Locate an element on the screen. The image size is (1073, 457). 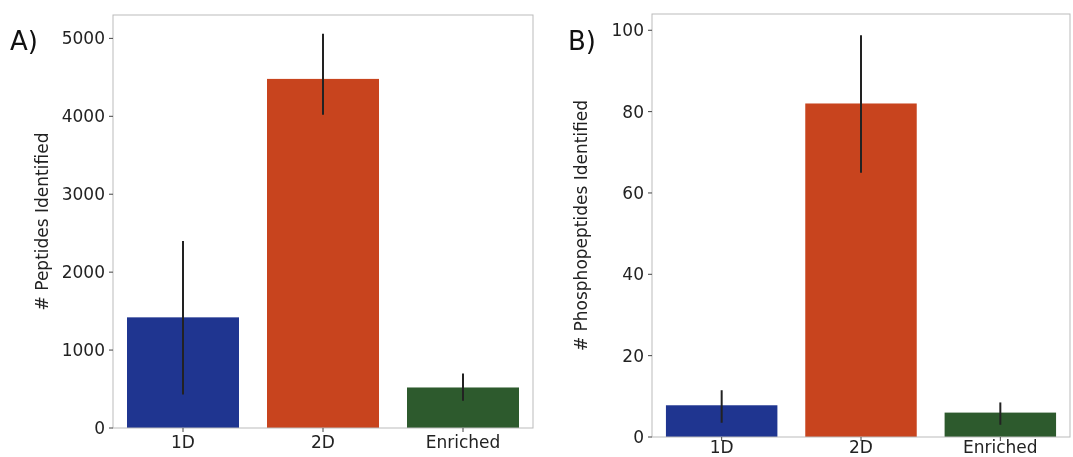
y-axis-title: # Phosphopeptides Identified is located at coordinates (581, 225).